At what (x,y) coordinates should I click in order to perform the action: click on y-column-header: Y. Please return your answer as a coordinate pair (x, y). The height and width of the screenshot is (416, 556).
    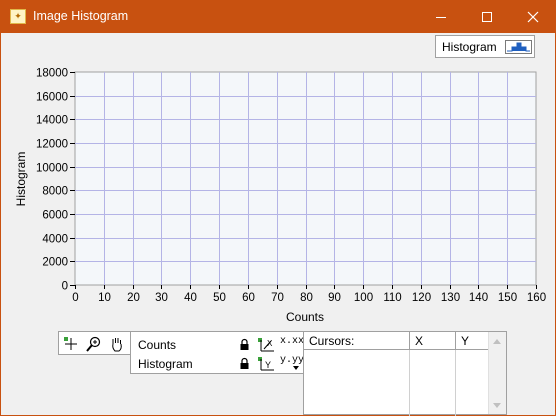
    Looking at the image, I should click on (472, 341).